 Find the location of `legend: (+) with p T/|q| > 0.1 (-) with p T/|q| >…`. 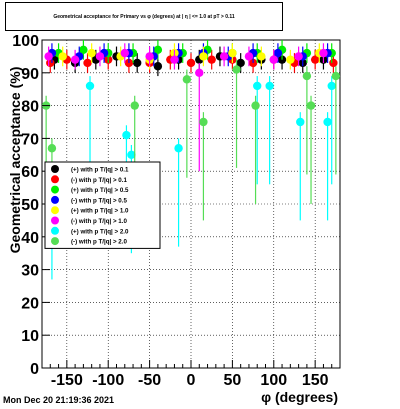

legend: (+) with p T/|q| > 0.1 (-) with p T/|q| >… is located at coordinates (102, 205).